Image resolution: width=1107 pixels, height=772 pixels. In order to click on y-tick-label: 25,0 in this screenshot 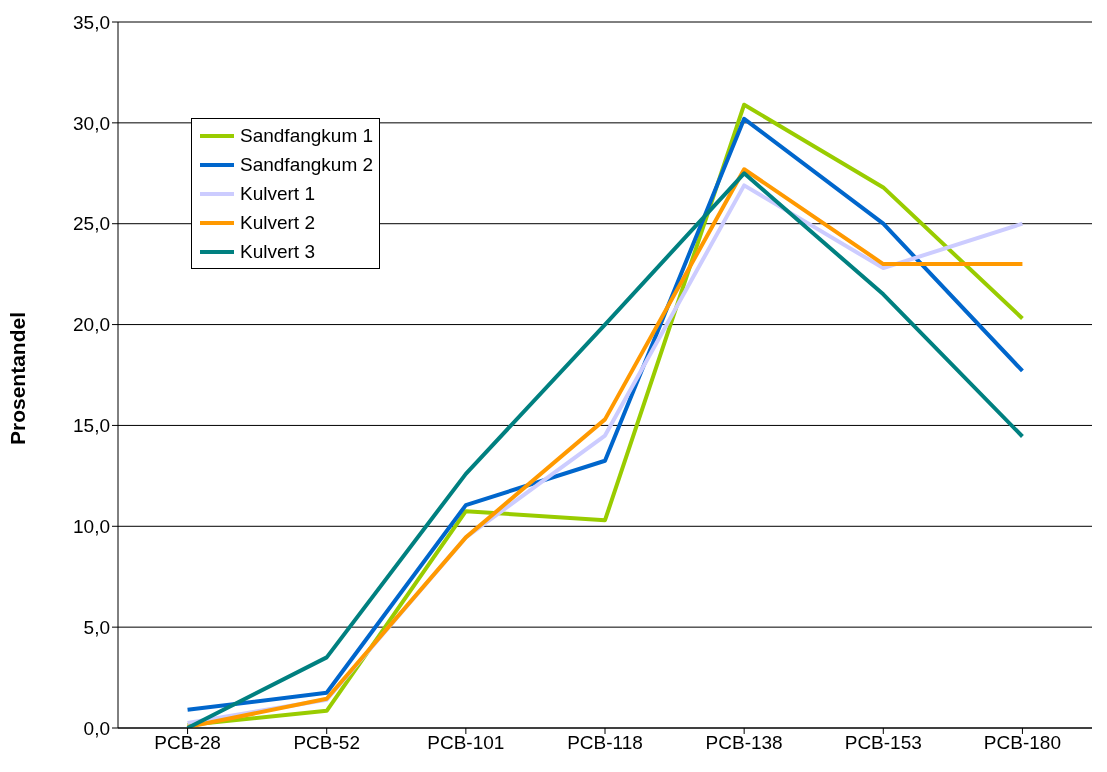, I will do `click(91, 224)`.